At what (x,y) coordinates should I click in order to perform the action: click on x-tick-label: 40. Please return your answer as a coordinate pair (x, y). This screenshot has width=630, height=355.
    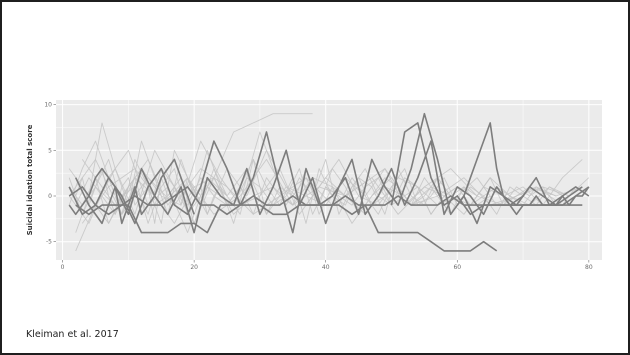
    Looking at the image, I should click on (326, 267).